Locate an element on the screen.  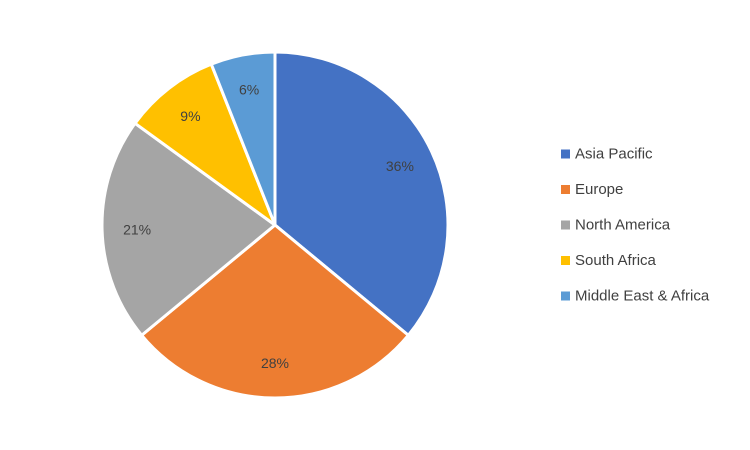
legend-item-europe: Europe is located at coordinates (592, 189).